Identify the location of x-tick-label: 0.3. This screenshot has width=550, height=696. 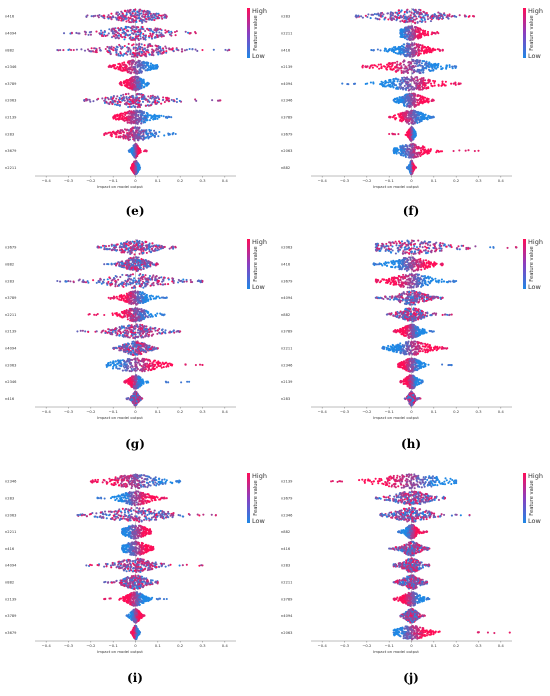
(478, 180).